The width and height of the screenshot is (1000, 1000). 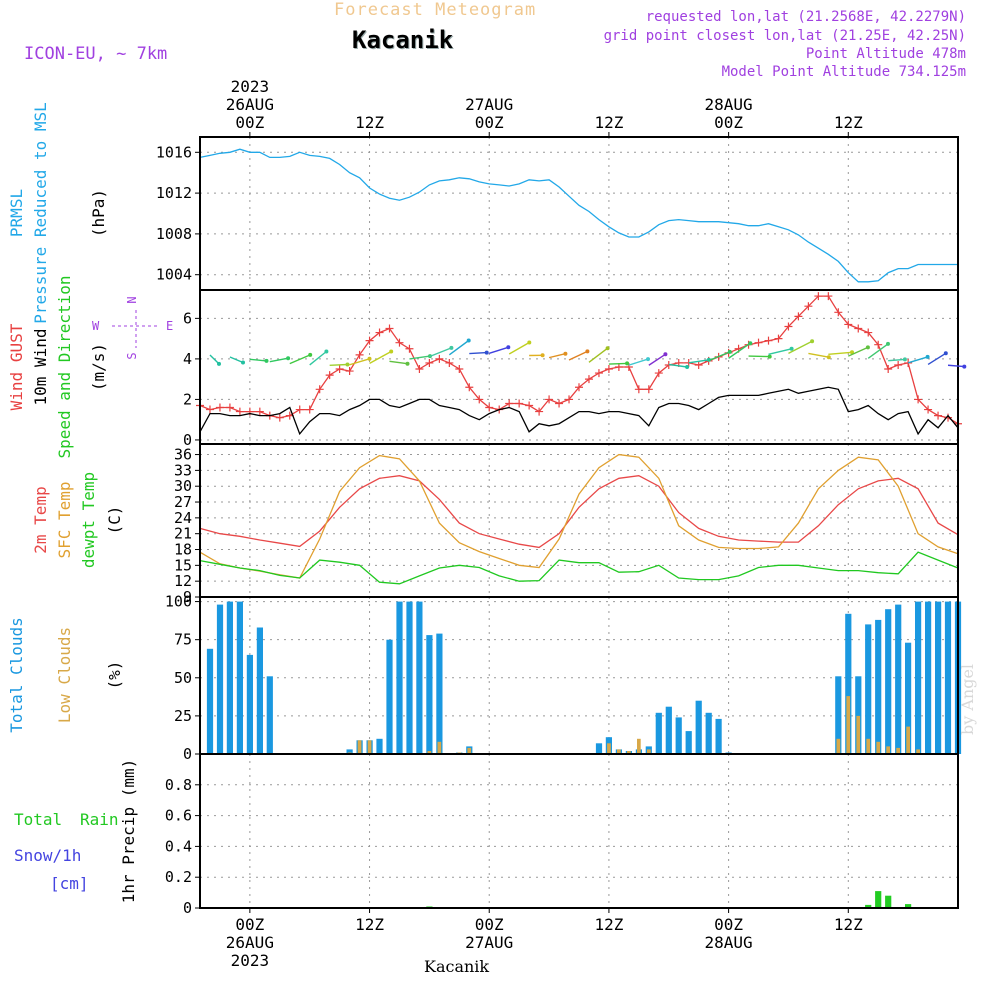 I want to click on y-tick-label: 27, so click(x=183, y=502).